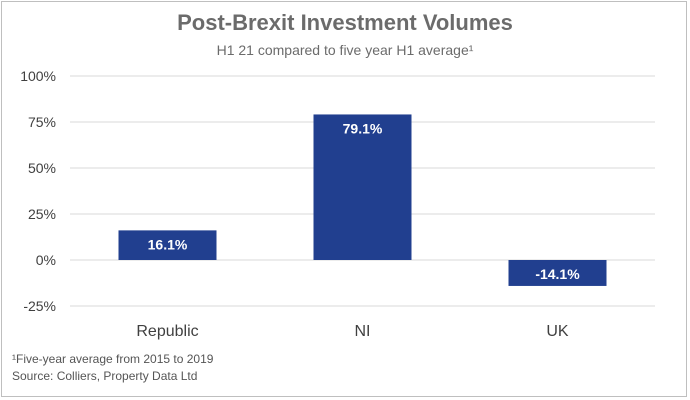 The height and width of the screenshot is (400, 690). I want to click on y-tick-label: -25%, so click(39, 306).